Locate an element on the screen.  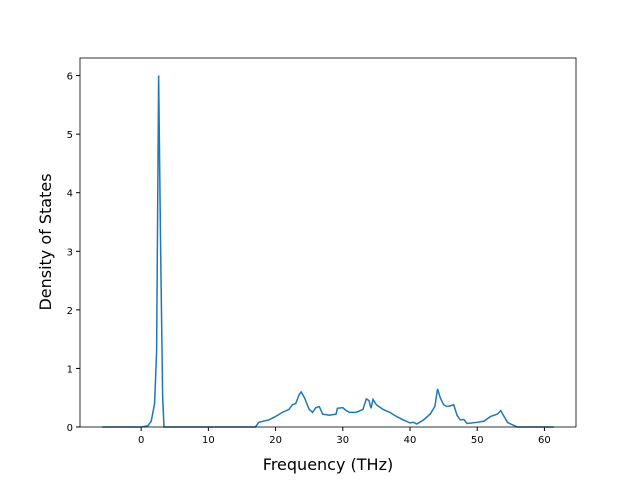
x-tick-label: 20 is located at coordinates (275, 440).